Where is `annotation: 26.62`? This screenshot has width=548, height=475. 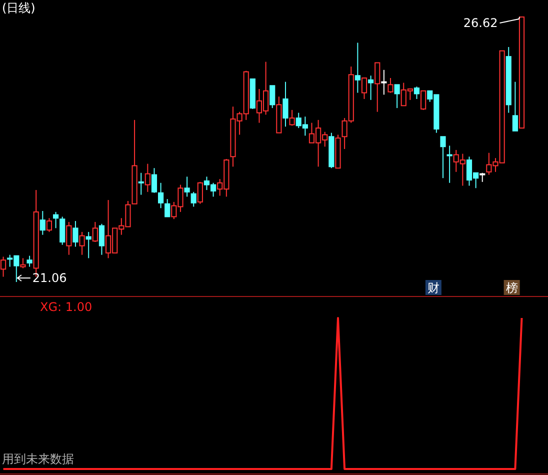 annotation: 26.62 is located at coordinates (480, 23).